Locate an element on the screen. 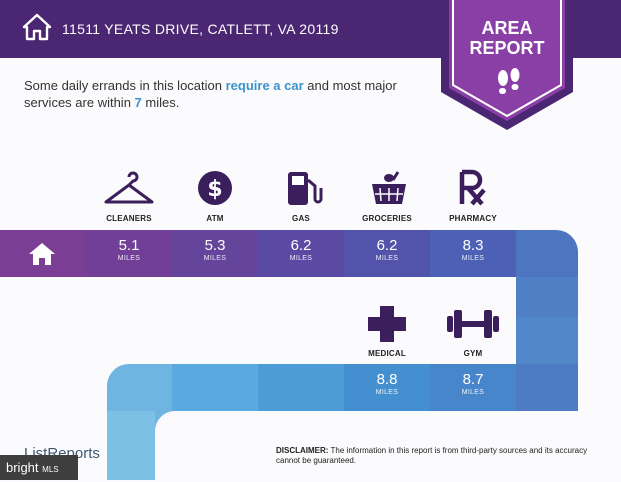  gas-pump-icon is located at coordinates (305, 188).